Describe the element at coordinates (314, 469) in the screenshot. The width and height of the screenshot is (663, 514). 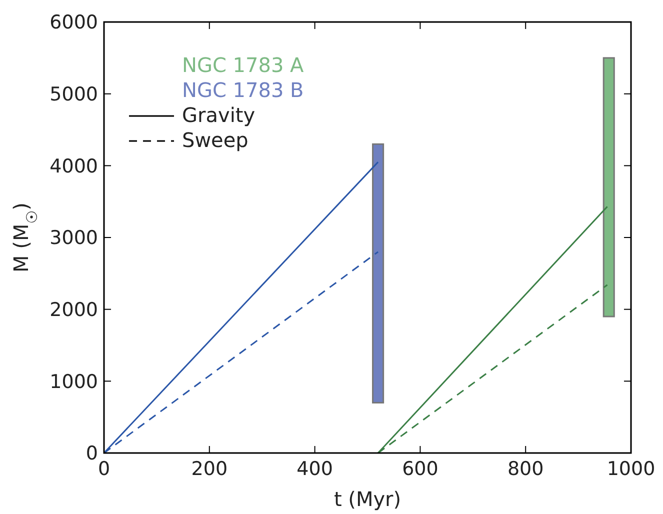
I see `x-tick-label: 400` at that location.